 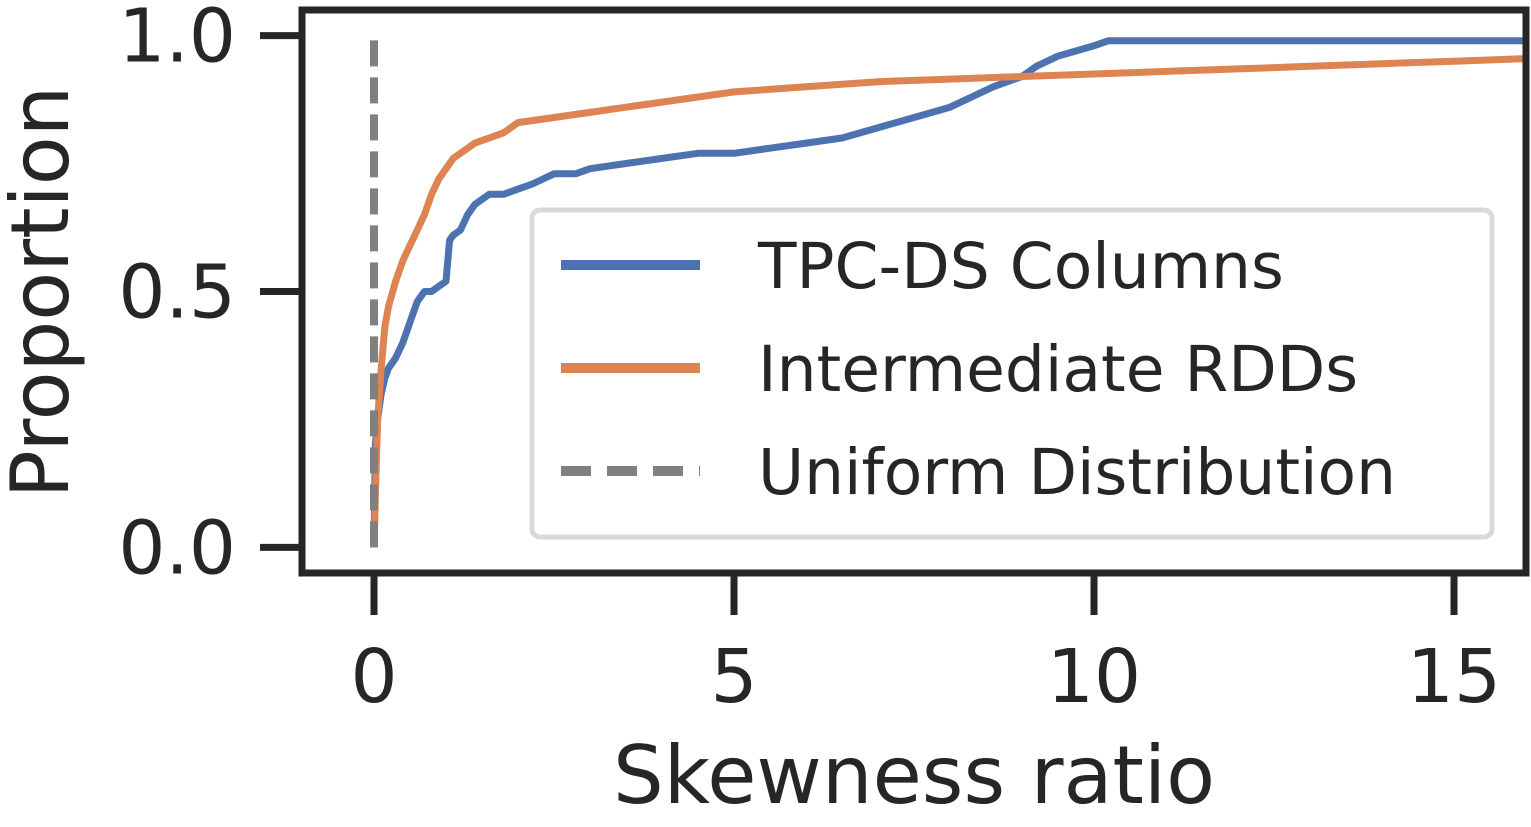 I want to click on x-tick-label: 5, so click(x=733, y=677).